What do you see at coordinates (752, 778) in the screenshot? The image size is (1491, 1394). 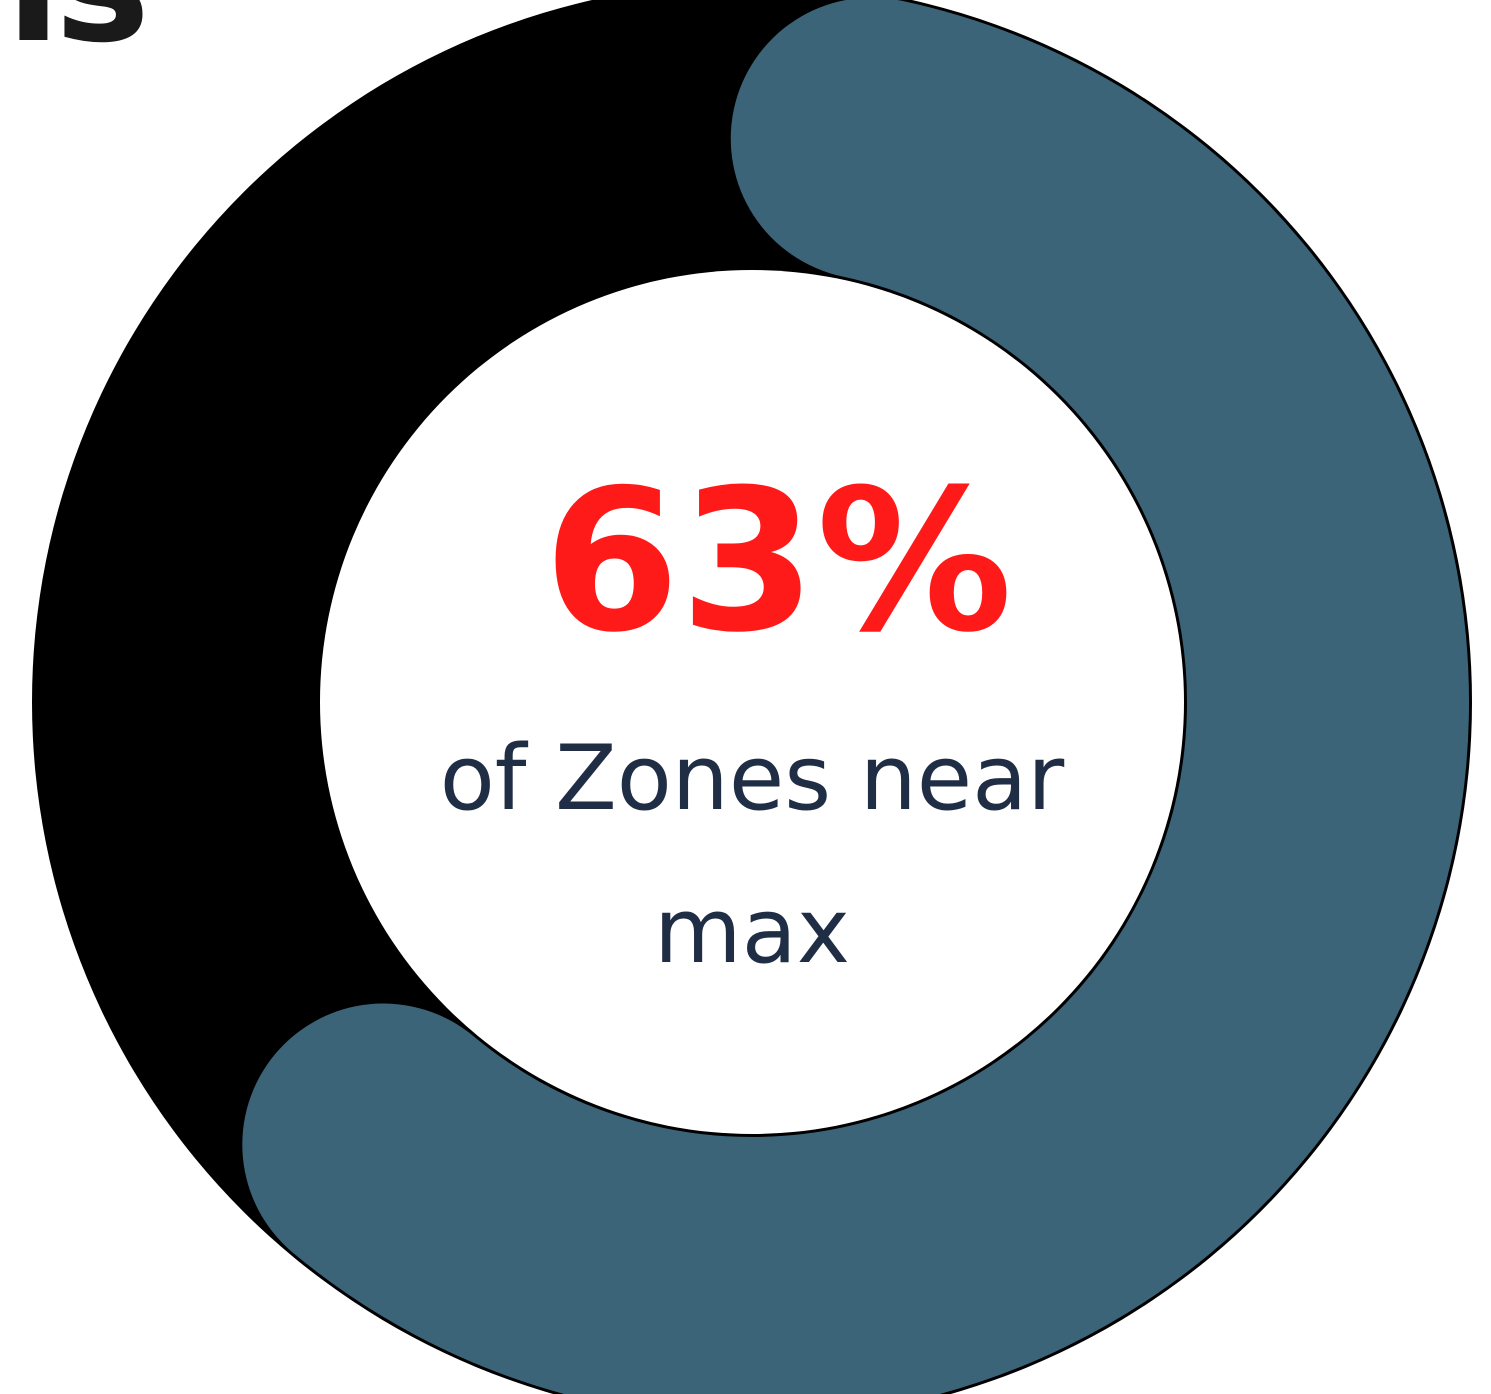 I see `center-caption-line-1: of Zones near` at bounding box center [752, 778].